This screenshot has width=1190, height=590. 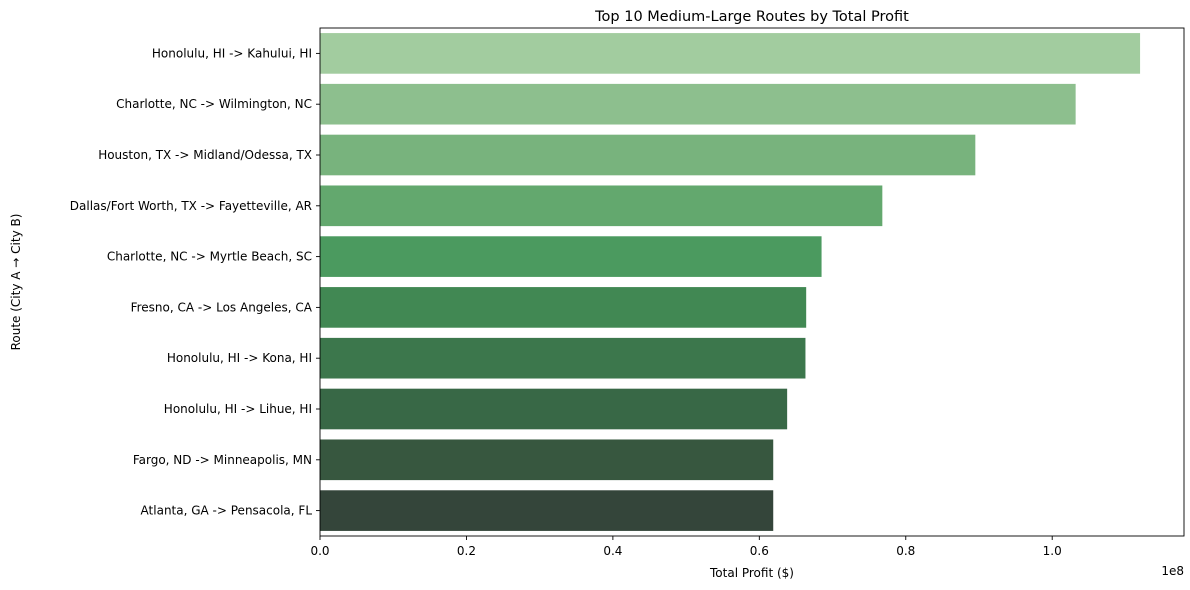 What do you see at coordinates (239, 358) in the screenshot?
I see `y-tick-label-7: Honolulu, HI -> Kona, HI` at bounding box center [239, 358].